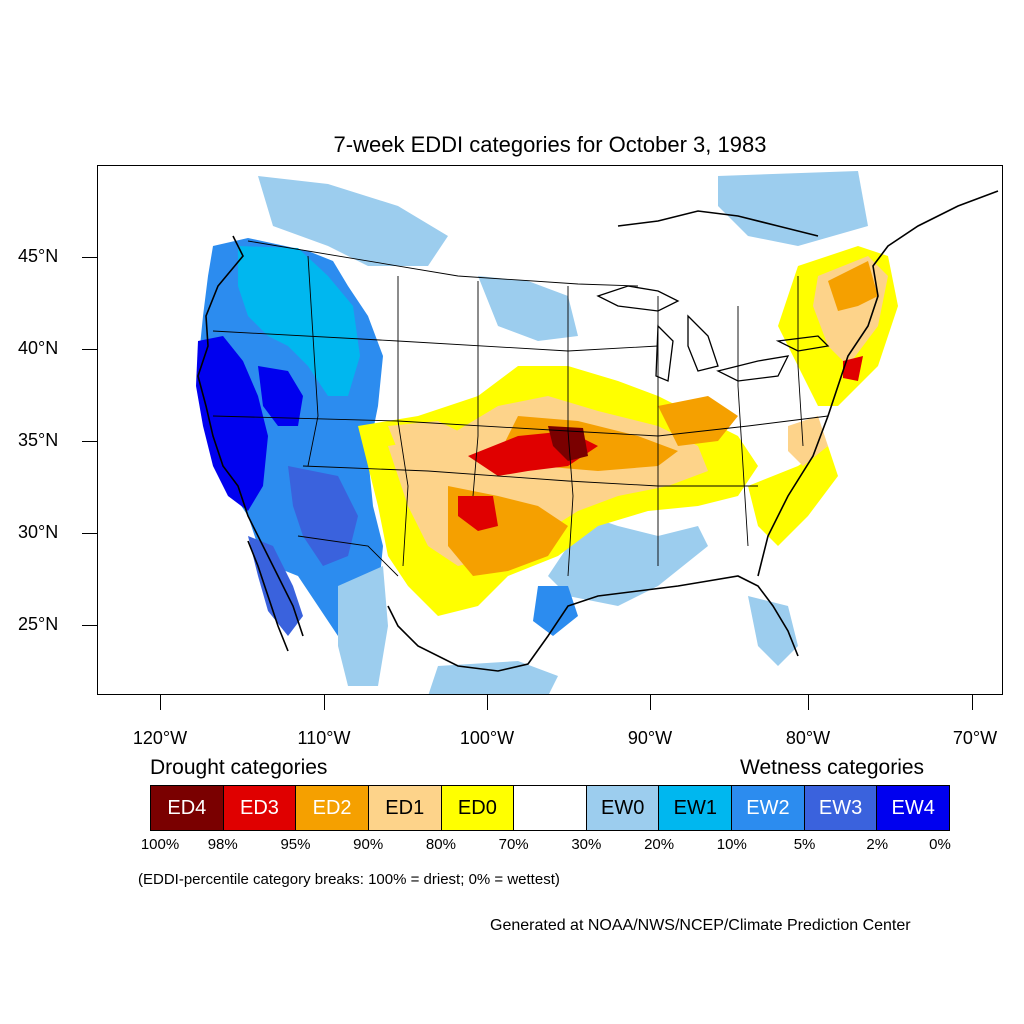  What do you see at coordinates (975, 738) in the screenshot?
I see `lon-label-70: 70°W` at bounding box center [975, 738].